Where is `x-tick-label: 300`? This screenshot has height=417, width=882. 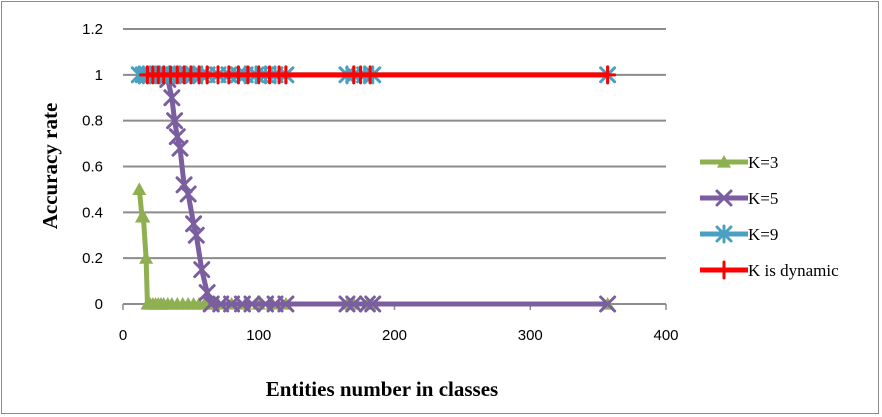
x-tick-label: 300 is located at coordinates (530, 335).